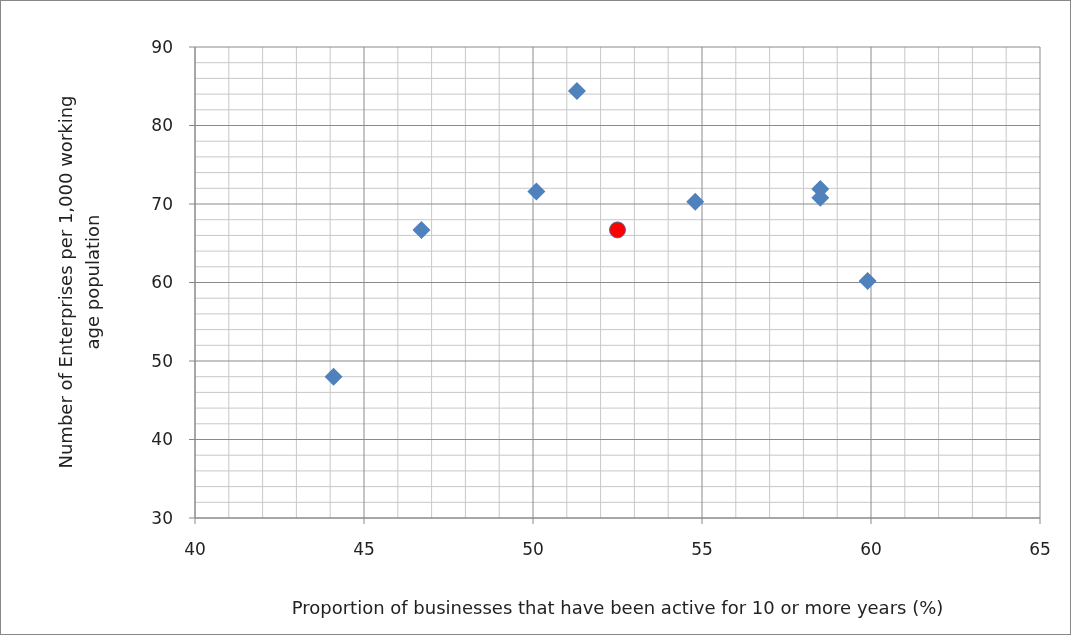 This screenshot has width=1071, height=635. I want to click on y-tick-label: 50, so click(162, 360).